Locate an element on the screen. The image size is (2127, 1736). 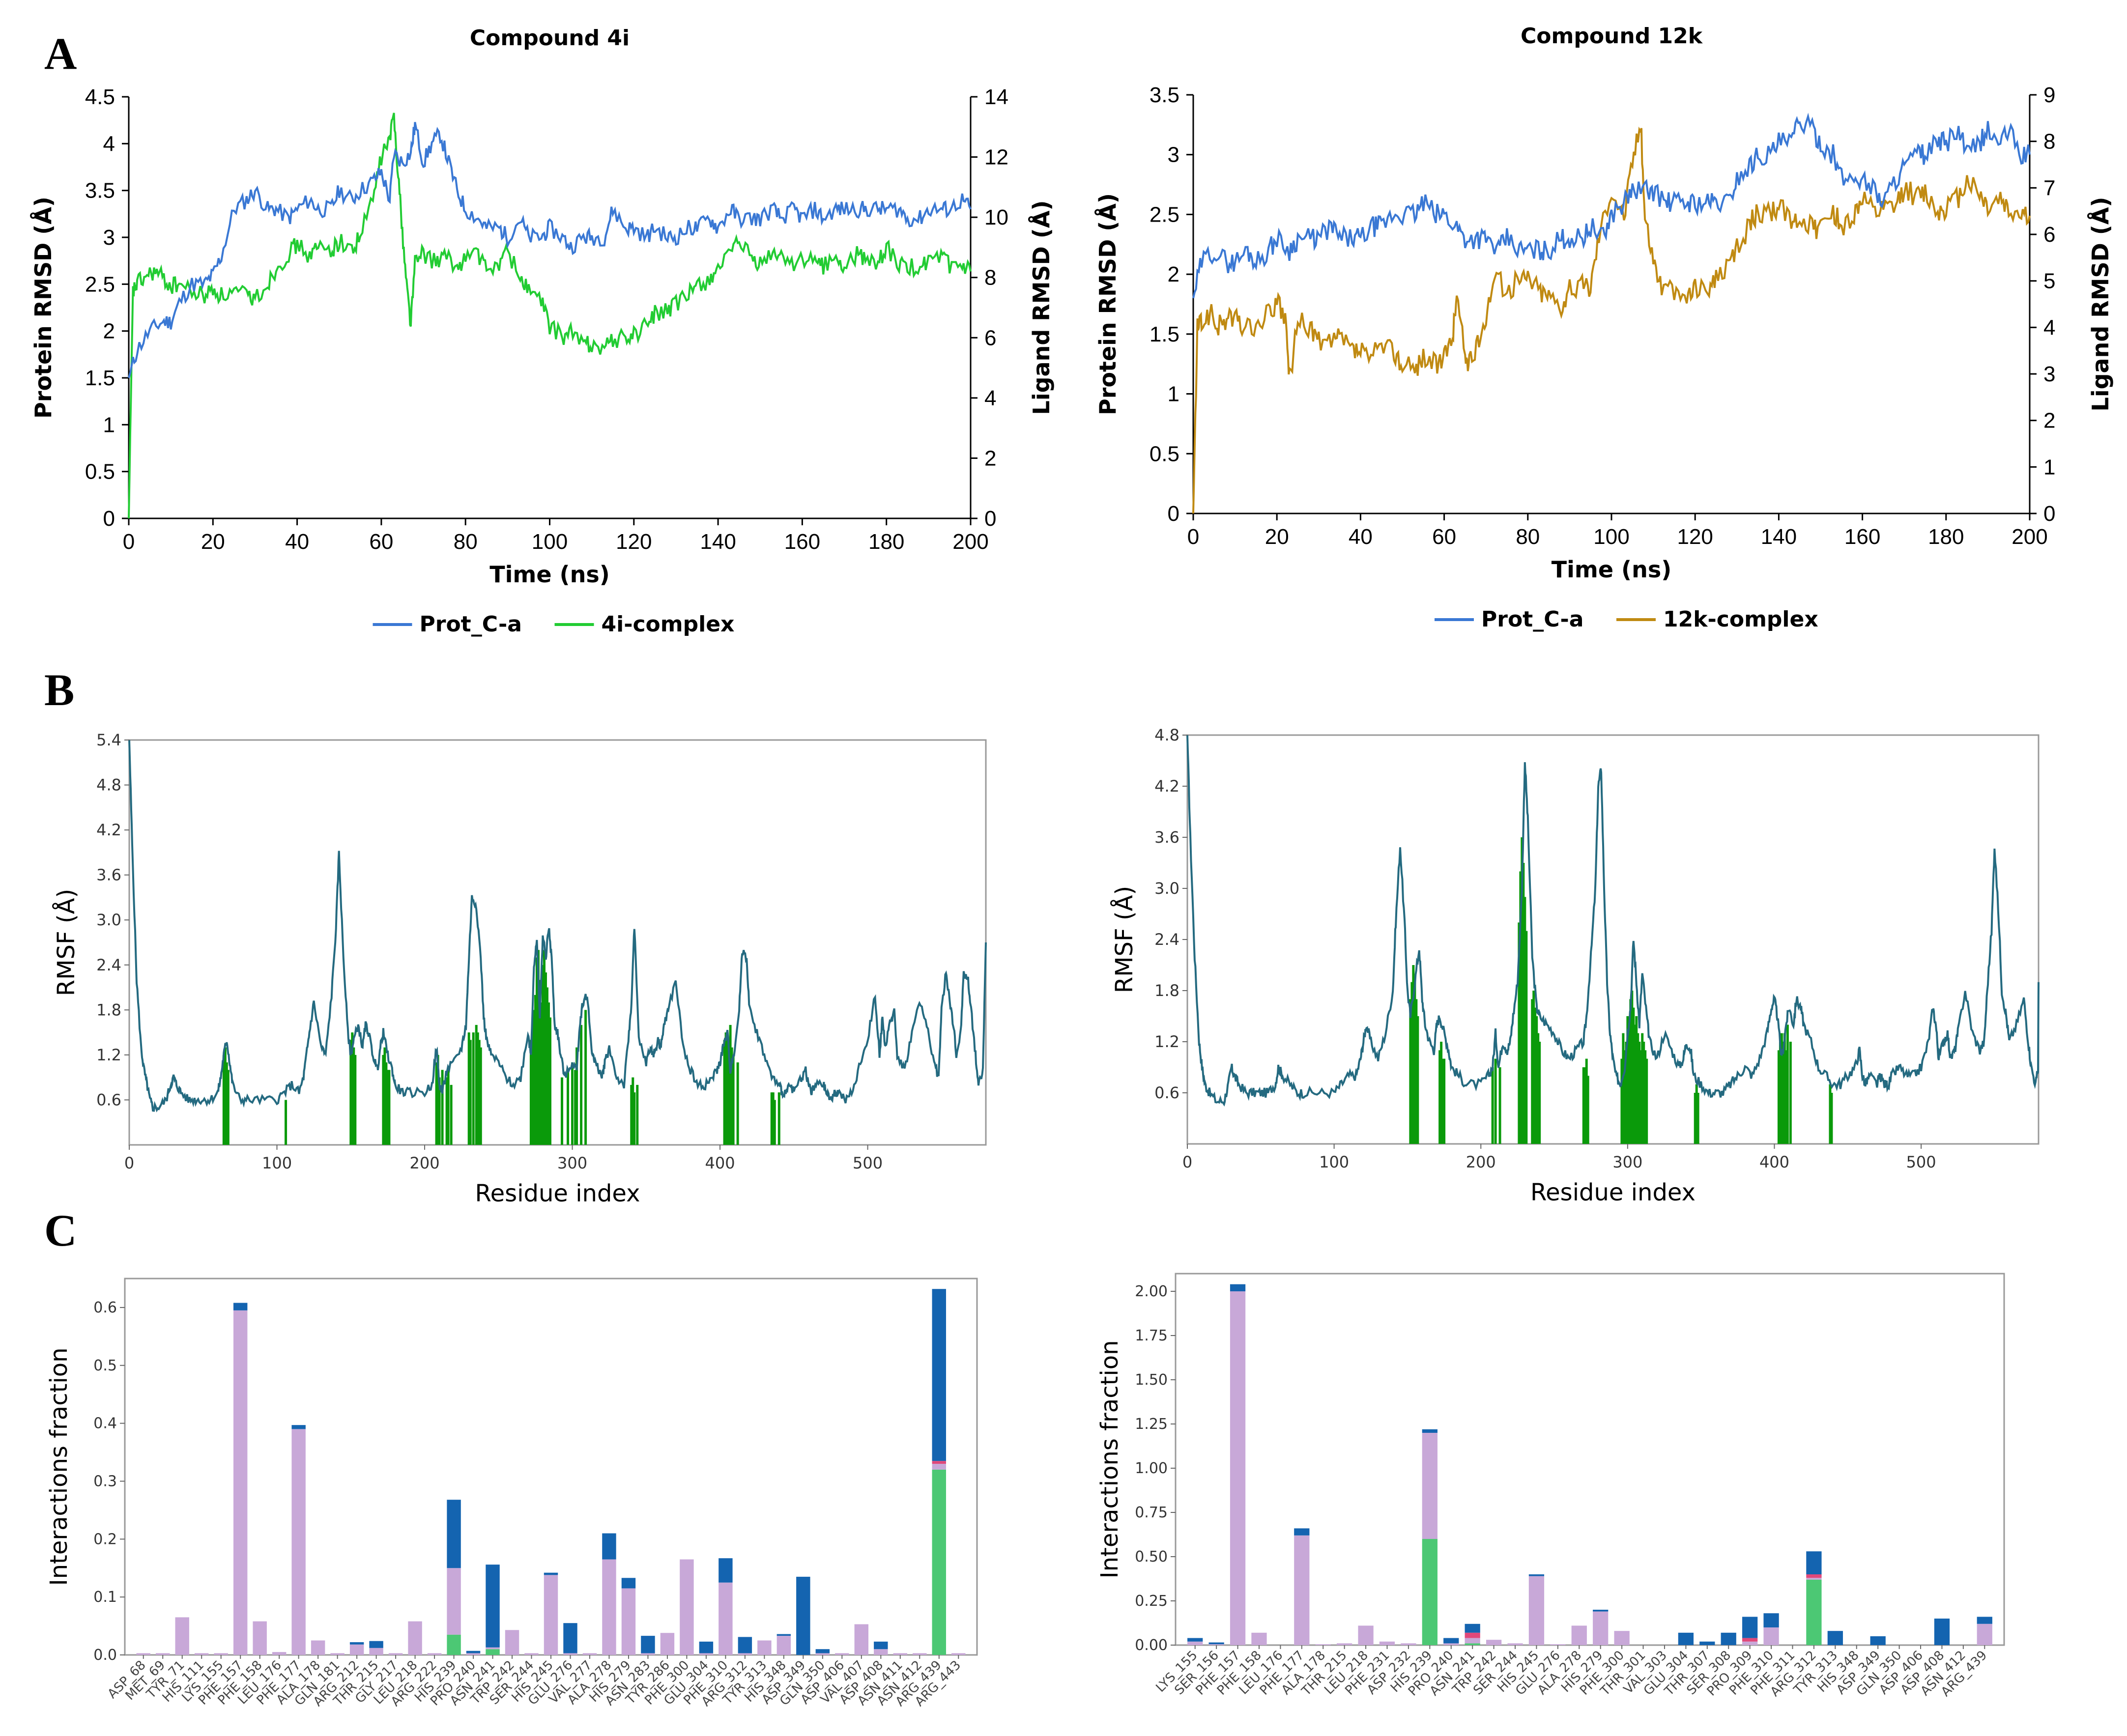
y2-tick-label: 7 is located at coordinates (2049, 188).